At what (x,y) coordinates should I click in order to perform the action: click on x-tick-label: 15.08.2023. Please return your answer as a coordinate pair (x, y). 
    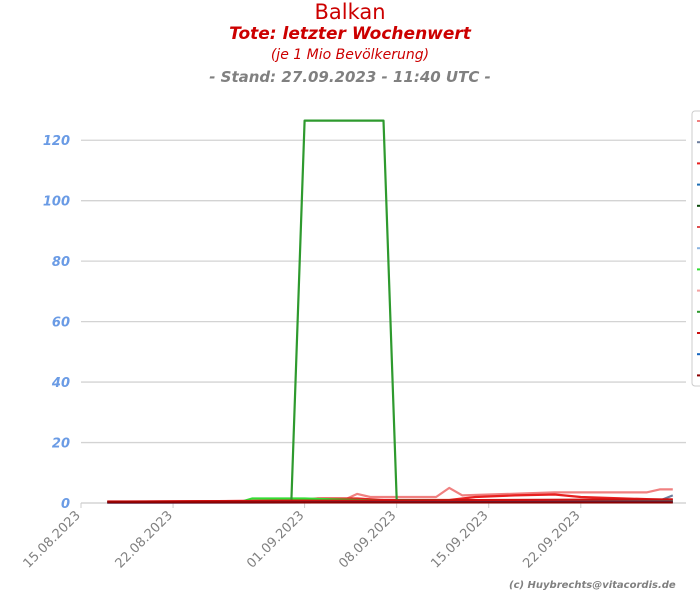
    Looking at the image, I should click on (52, 539).